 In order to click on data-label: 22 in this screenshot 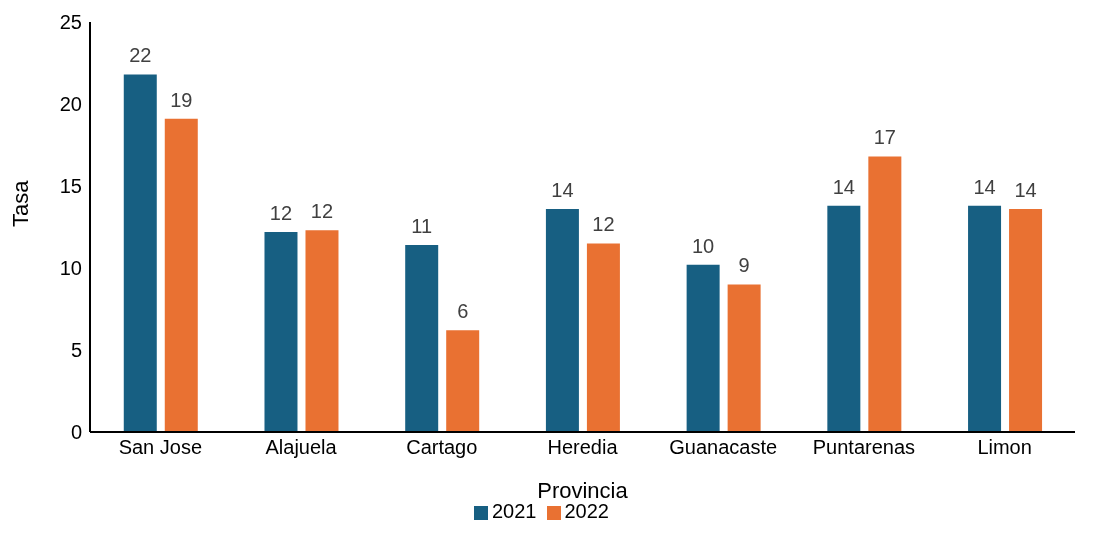, I will do `click(140, 55)`.